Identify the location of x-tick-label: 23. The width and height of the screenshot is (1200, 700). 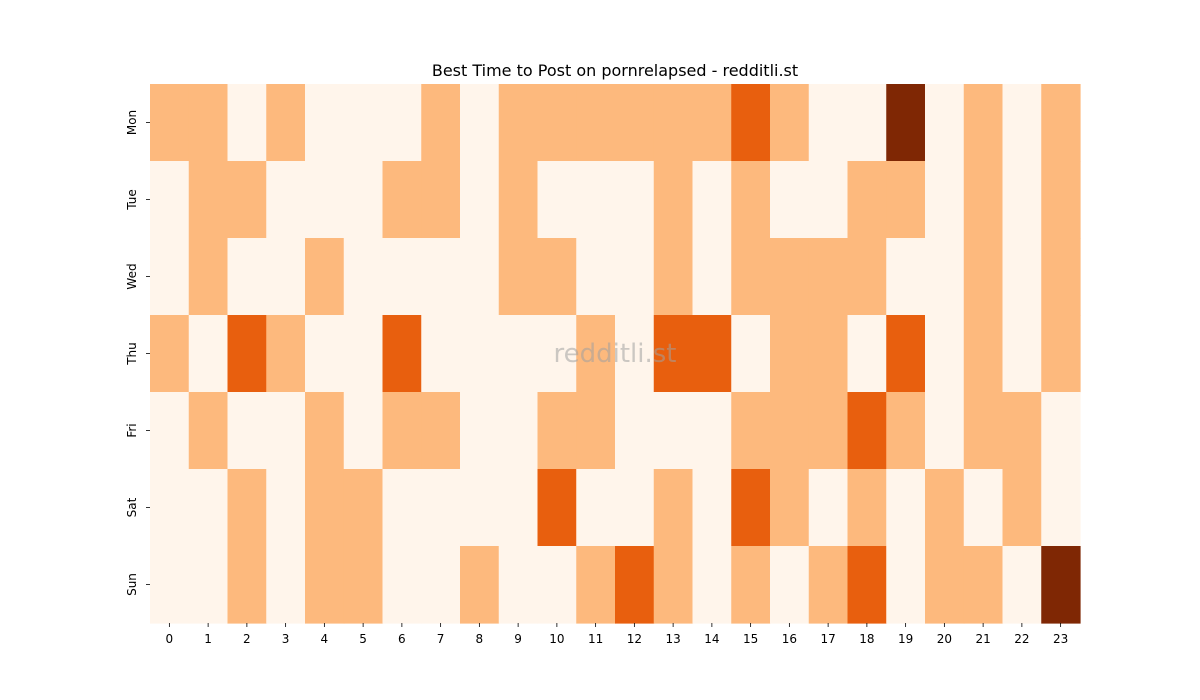
(1060, 639).